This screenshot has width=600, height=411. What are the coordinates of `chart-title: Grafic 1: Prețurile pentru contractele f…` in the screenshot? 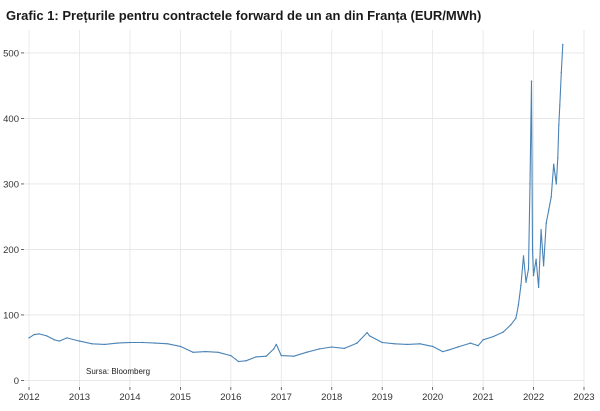 It's located at (244, 15).